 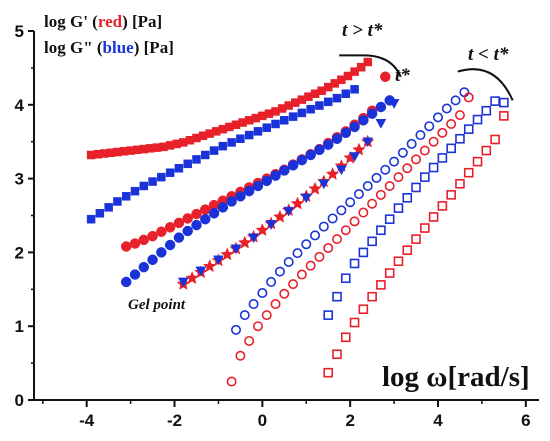 What do you see at coordinates (19, 326) in the screenshot?
I see `y-tick-label: 1` at bounding box center [19, 326].